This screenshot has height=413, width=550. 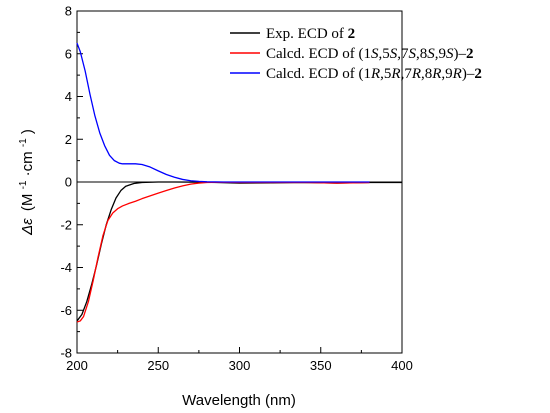 What do you see at coordinates (77, 365) in the screenshot?
I see `x-tick-label: 200` at bounding box center [77, 365].